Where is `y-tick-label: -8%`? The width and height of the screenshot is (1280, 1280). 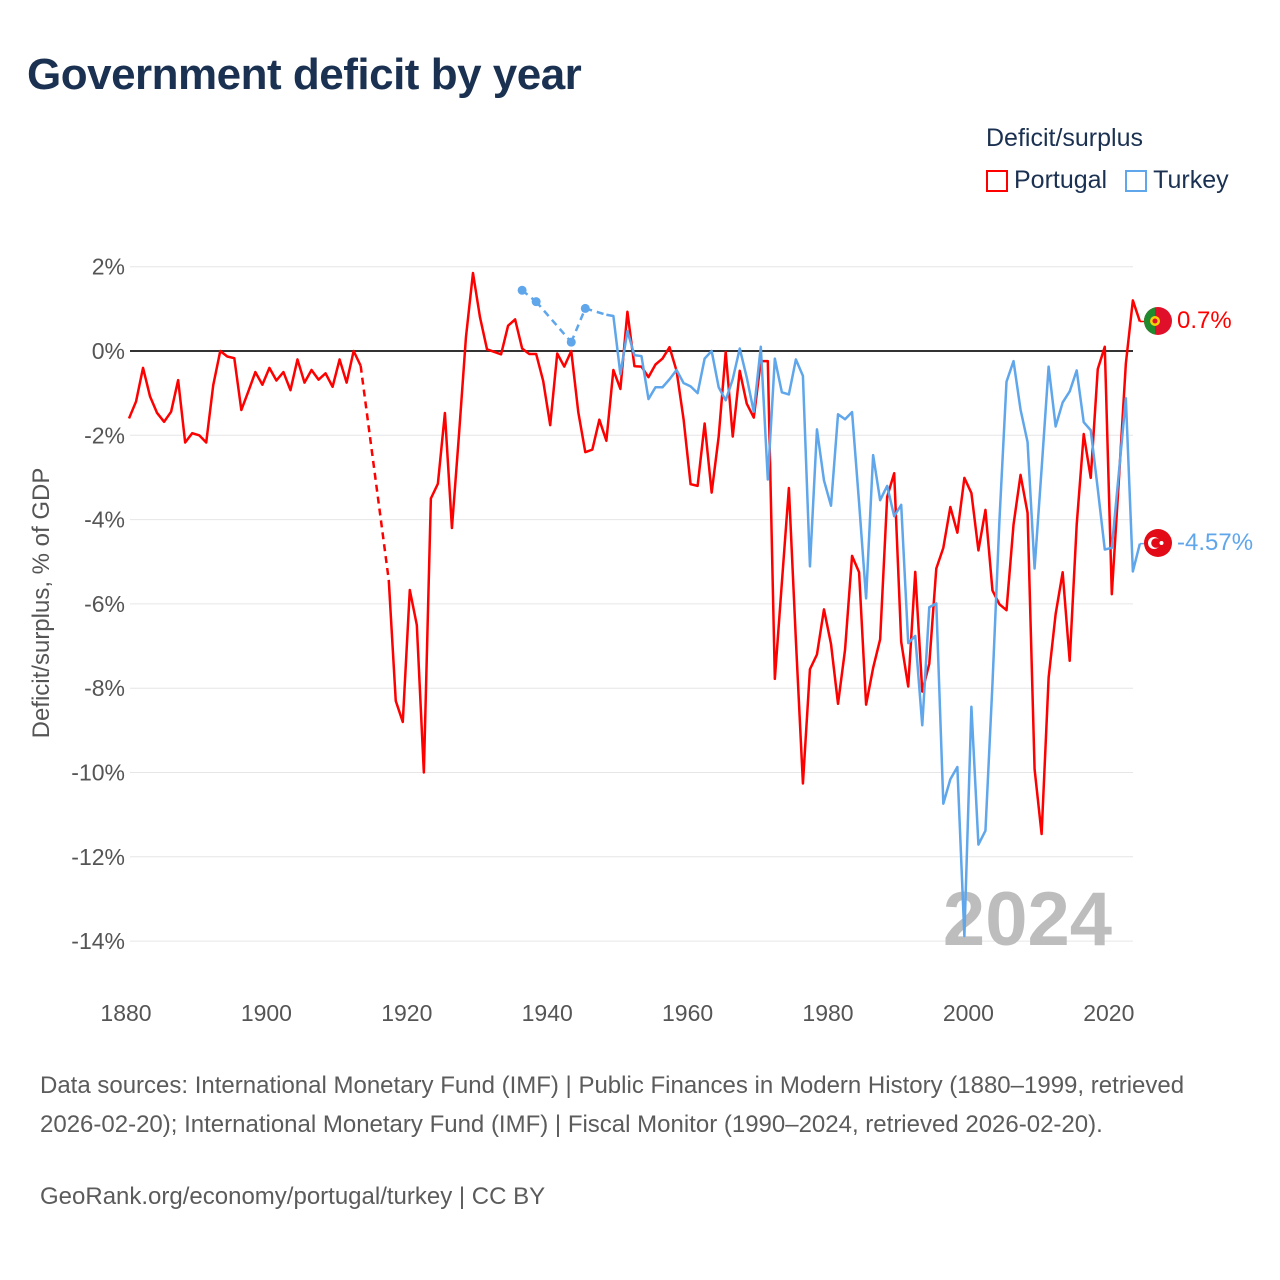 y-tick-label: -8% is located at coordinates (104, 688).